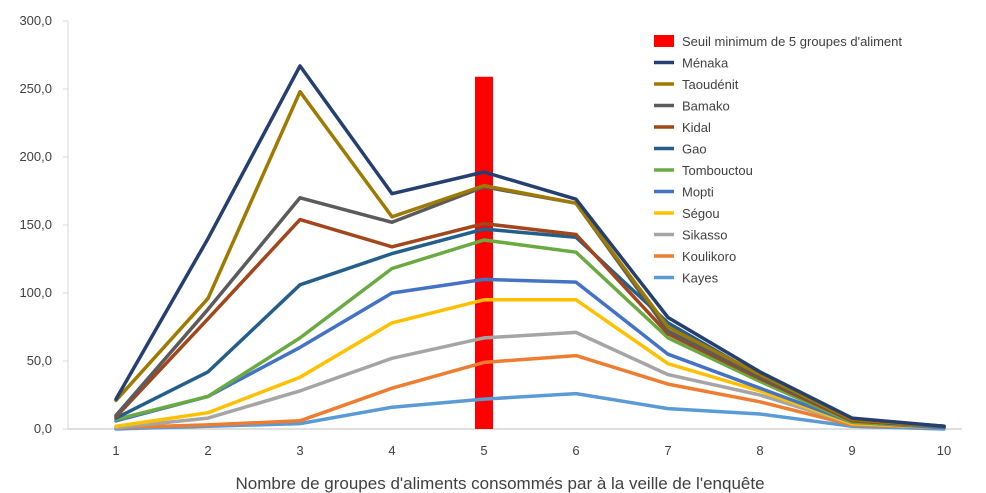 The width and height of the screenshot is (986, 493). What do you see at coordinates (35, 88) in the screenshot?
I see `y-tick-label: 250,0` at bounding box center [35, 88].